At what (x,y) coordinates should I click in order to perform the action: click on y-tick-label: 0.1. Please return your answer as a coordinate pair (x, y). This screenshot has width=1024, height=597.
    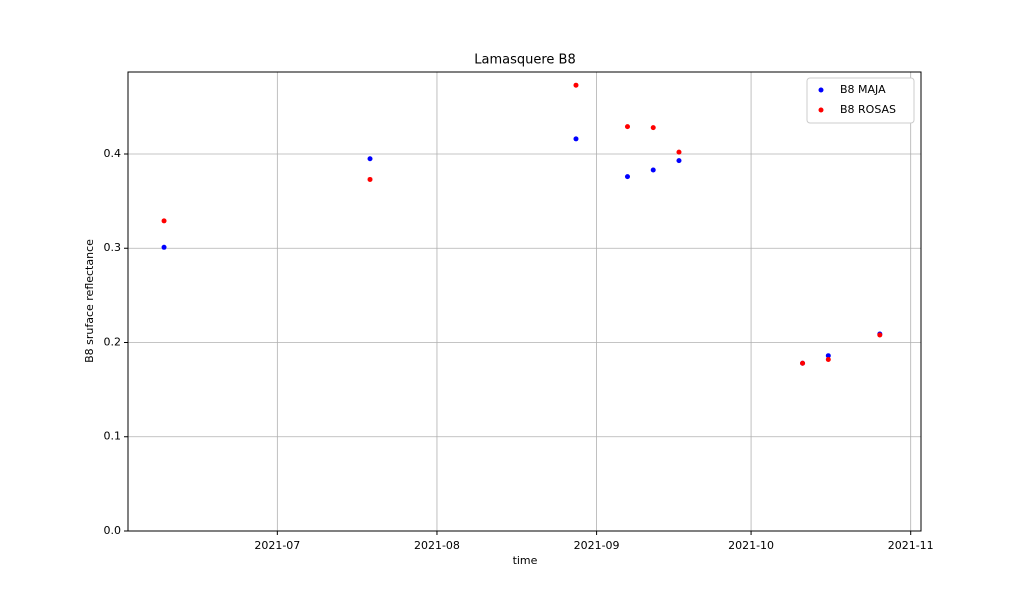
    Looking at the image, I should click on (113, 436).